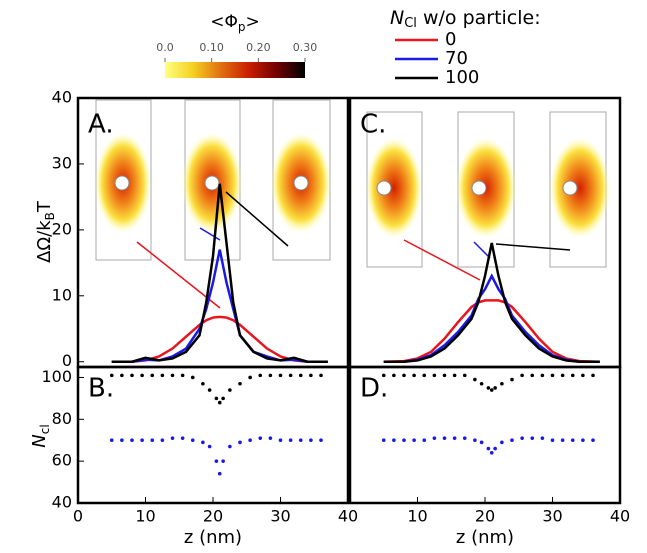 This screenshot has width=647, height=553. Describe the element at coordinates (62, 418) in the screenshot. I see `y-tick-label: 80` at that location.